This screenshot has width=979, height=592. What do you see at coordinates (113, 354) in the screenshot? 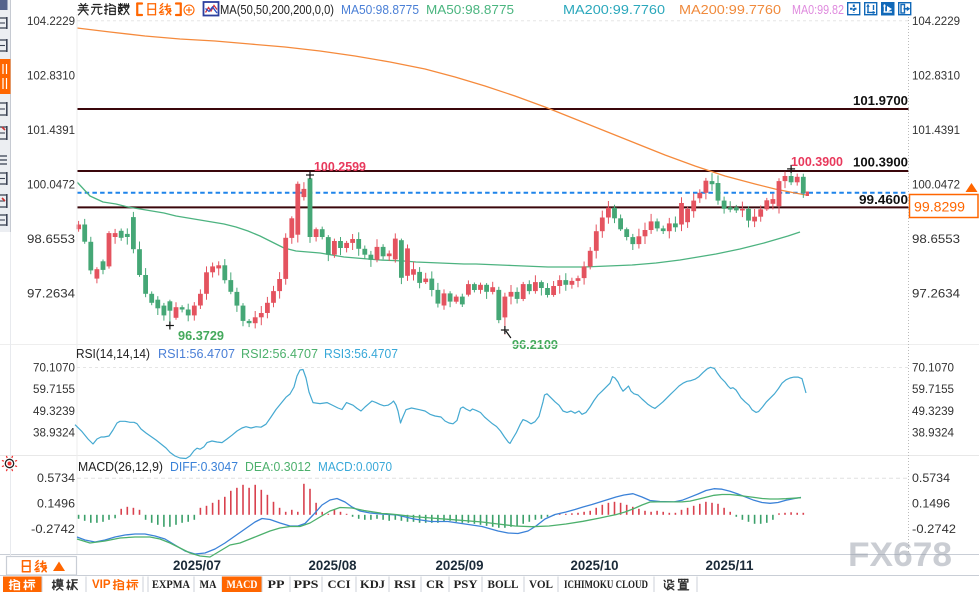
I see `svg-text: RSI(14,14,14)` at bounding box center [113, 354].